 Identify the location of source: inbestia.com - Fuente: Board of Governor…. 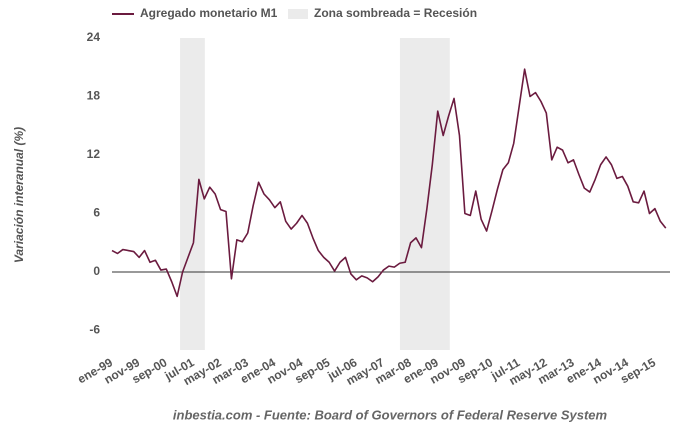
(390, 414).